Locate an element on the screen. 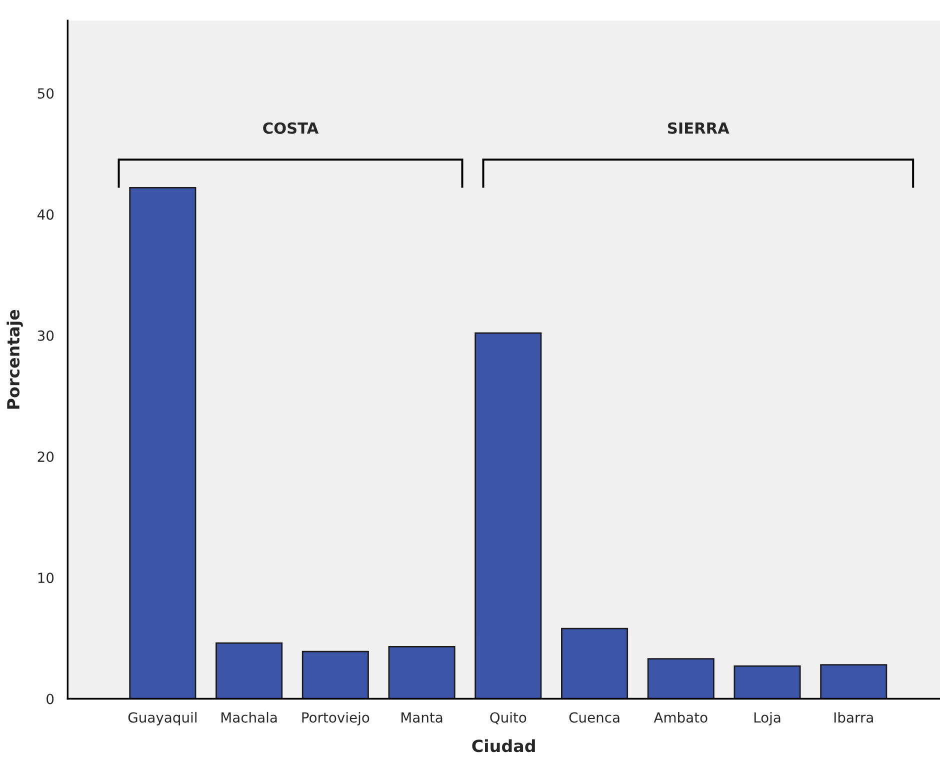  x-tick-label: Ibarra is located at coordinates (853, 717).